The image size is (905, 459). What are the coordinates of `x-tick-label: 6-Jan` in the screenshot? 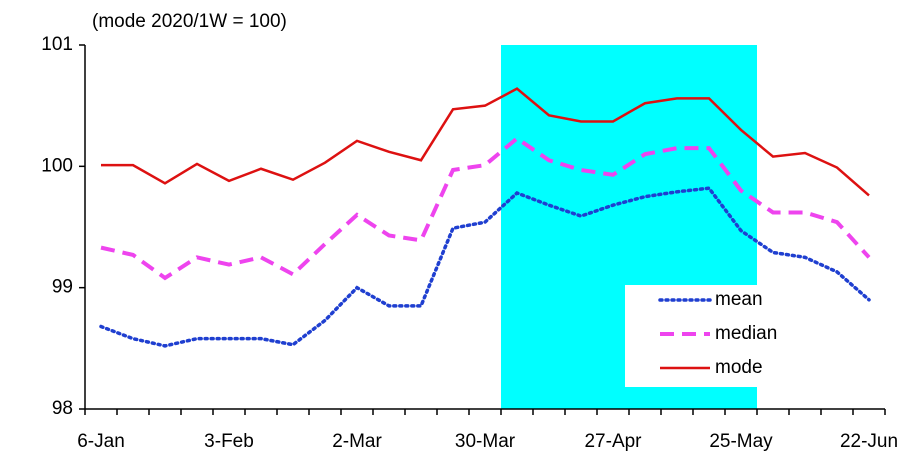 It's located at (101, 441).